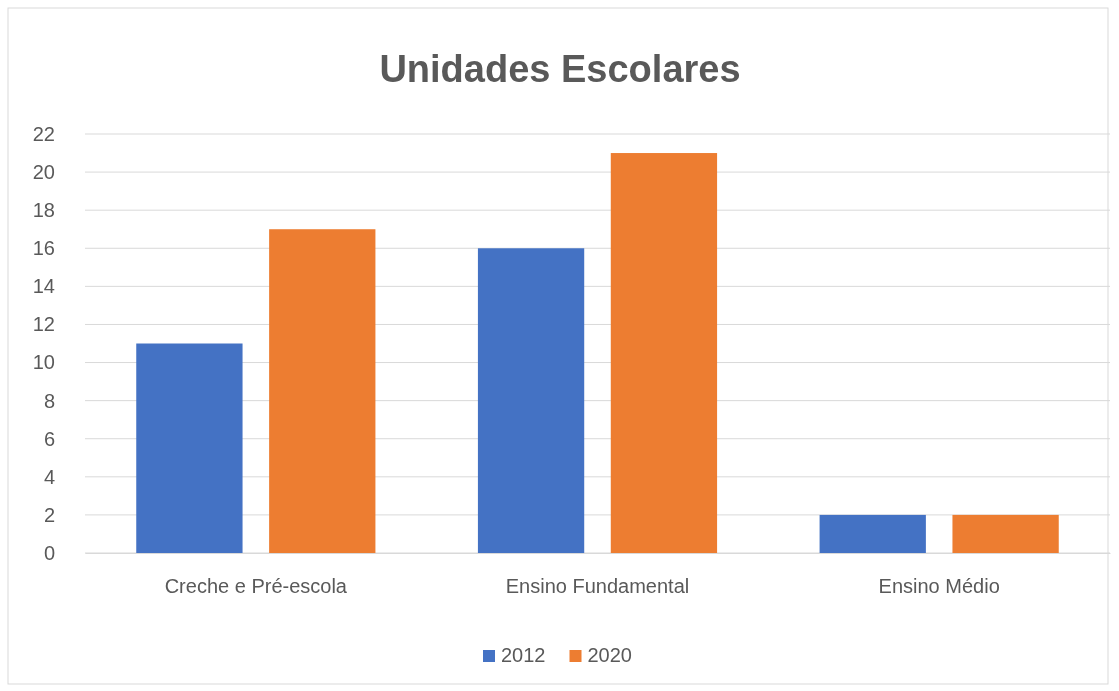  I want to click on x-tick-label: Creche e Pré-escola, so click(256, 586).